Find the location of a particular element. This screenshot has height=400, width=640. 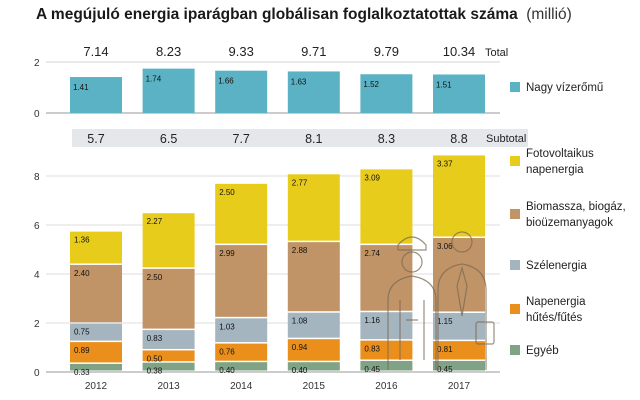

x-tick-label: 2016 is located at coordinates (386, 386).